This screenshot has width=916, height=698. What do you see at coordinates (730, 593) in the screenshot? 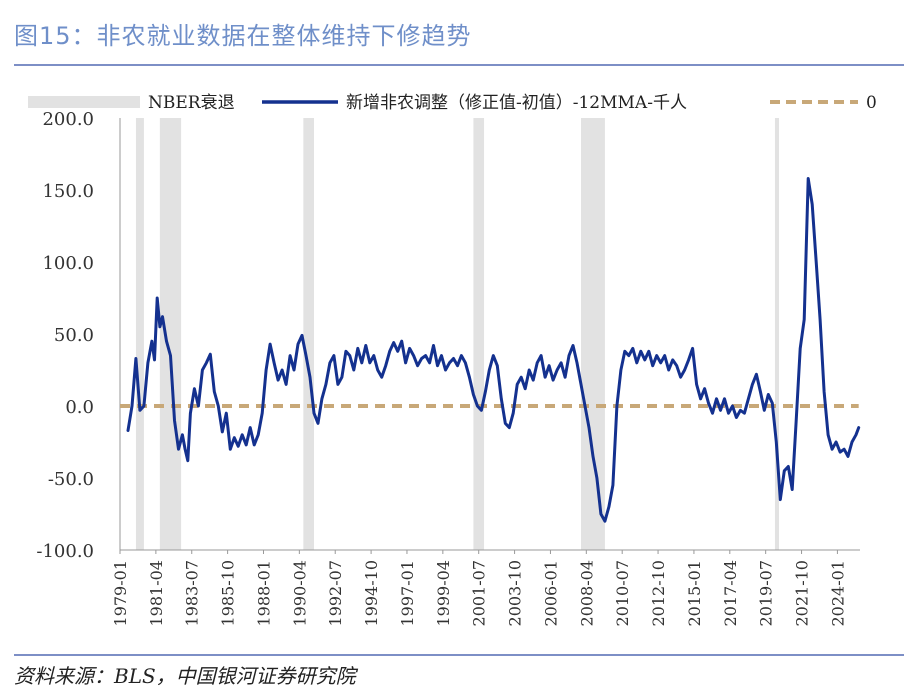
I see `x-tick-label: 2017-04` at bounding box center [730, 593].